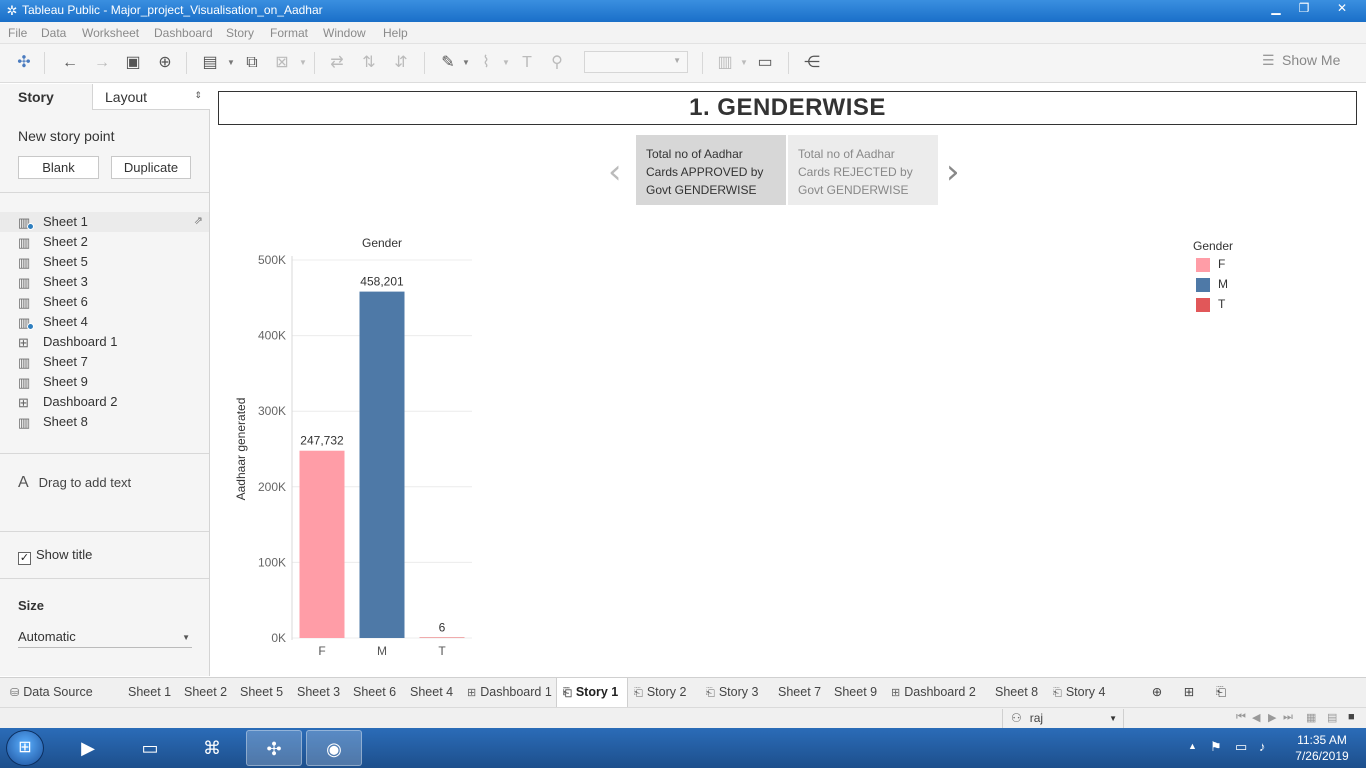  What do you see at coordinates (104, 242) in the screenshot?
I see `sheet-list-item: ▥ Sheet 2` at bounding box center [104, 242].